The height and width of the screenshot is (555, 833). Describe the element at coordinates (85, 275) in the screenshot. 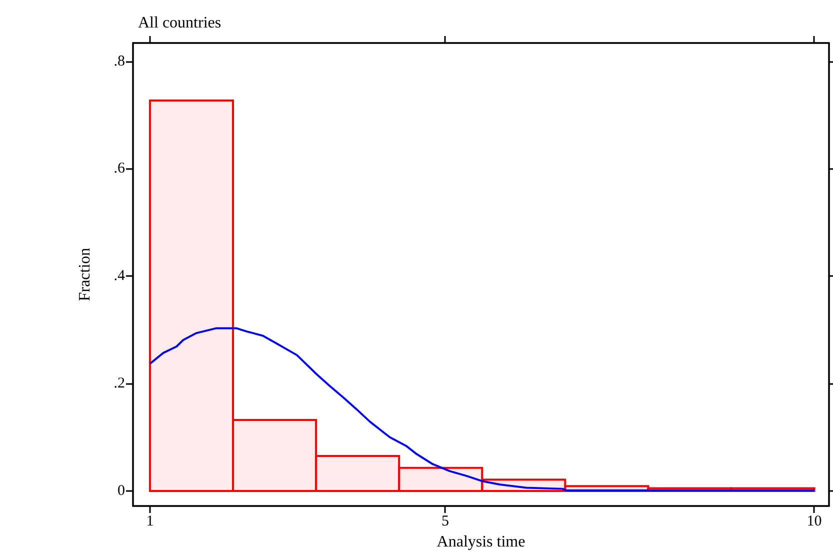

I see `y-axis-title: Fraction` at that location.